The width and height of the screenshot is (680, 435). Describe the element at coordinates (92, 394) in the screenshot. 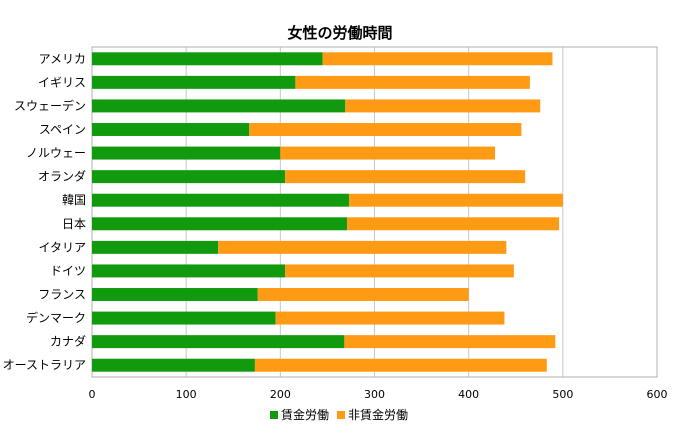

I see `x-tick-label: 0` at that location.